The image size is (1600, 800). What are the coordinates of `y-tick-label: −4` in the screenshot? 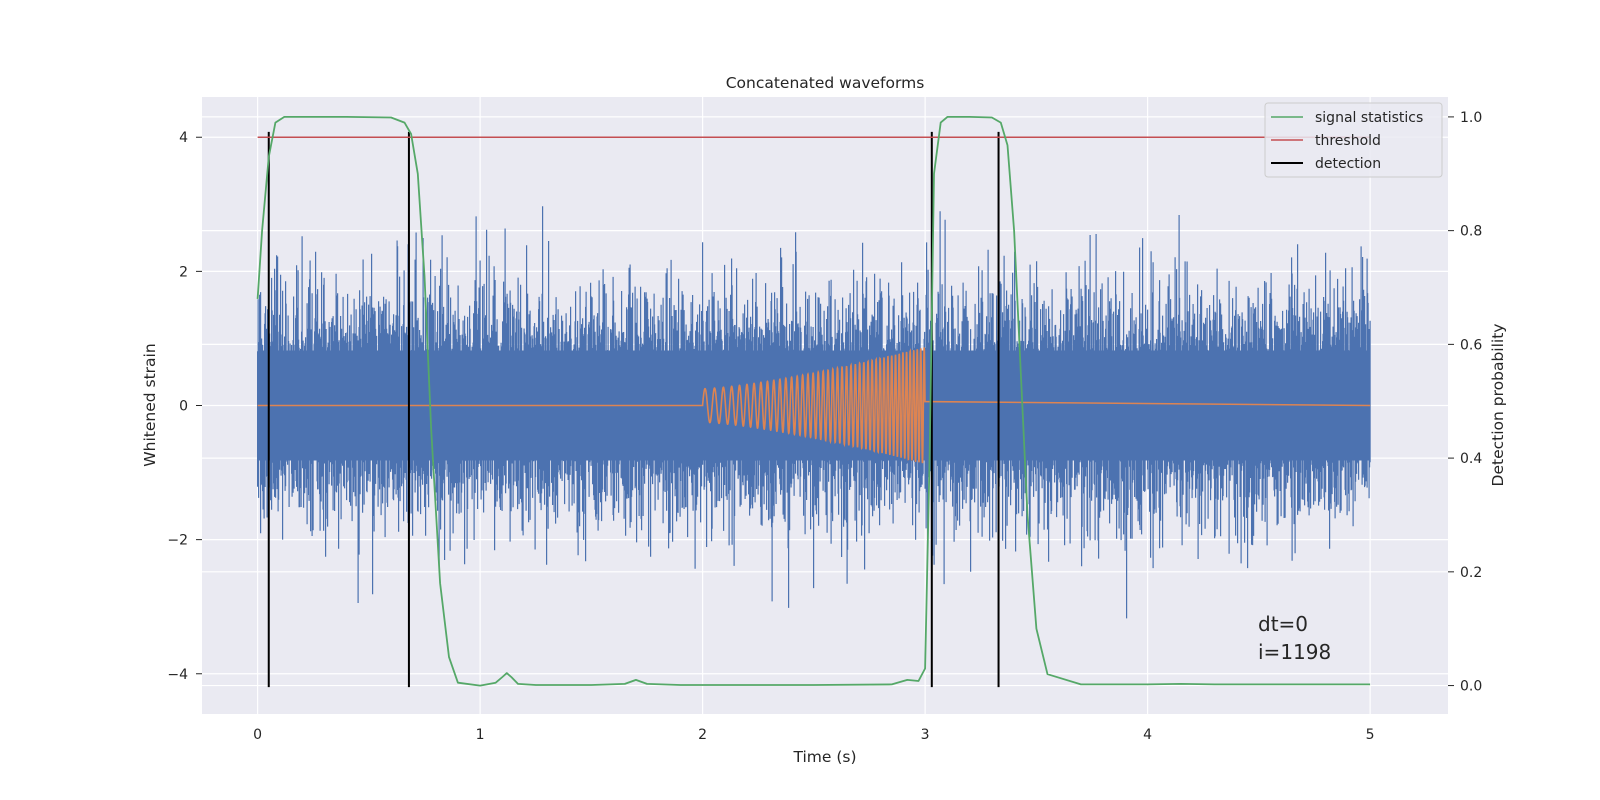 It's located at (177, 675).